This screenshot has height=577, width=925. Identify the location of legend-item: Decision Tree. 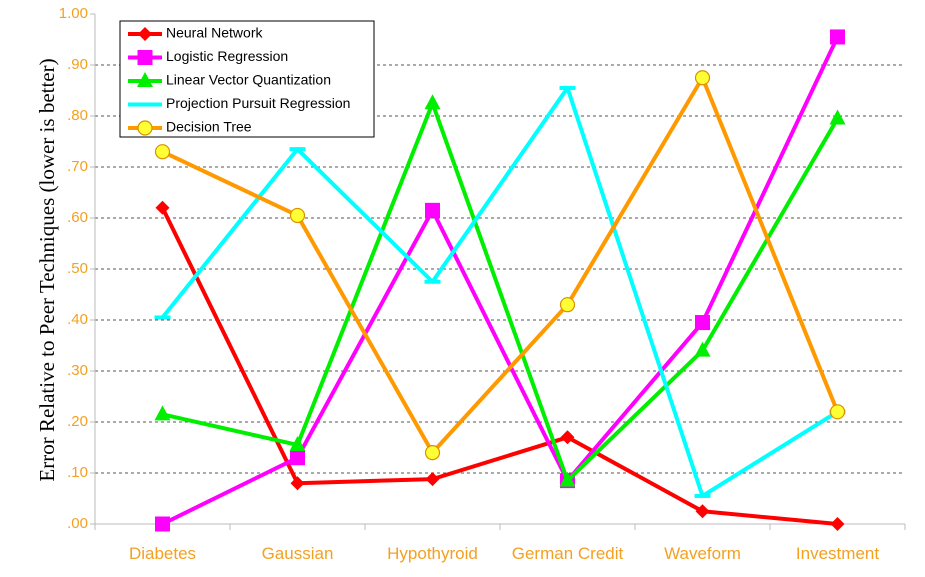
(190, 127).